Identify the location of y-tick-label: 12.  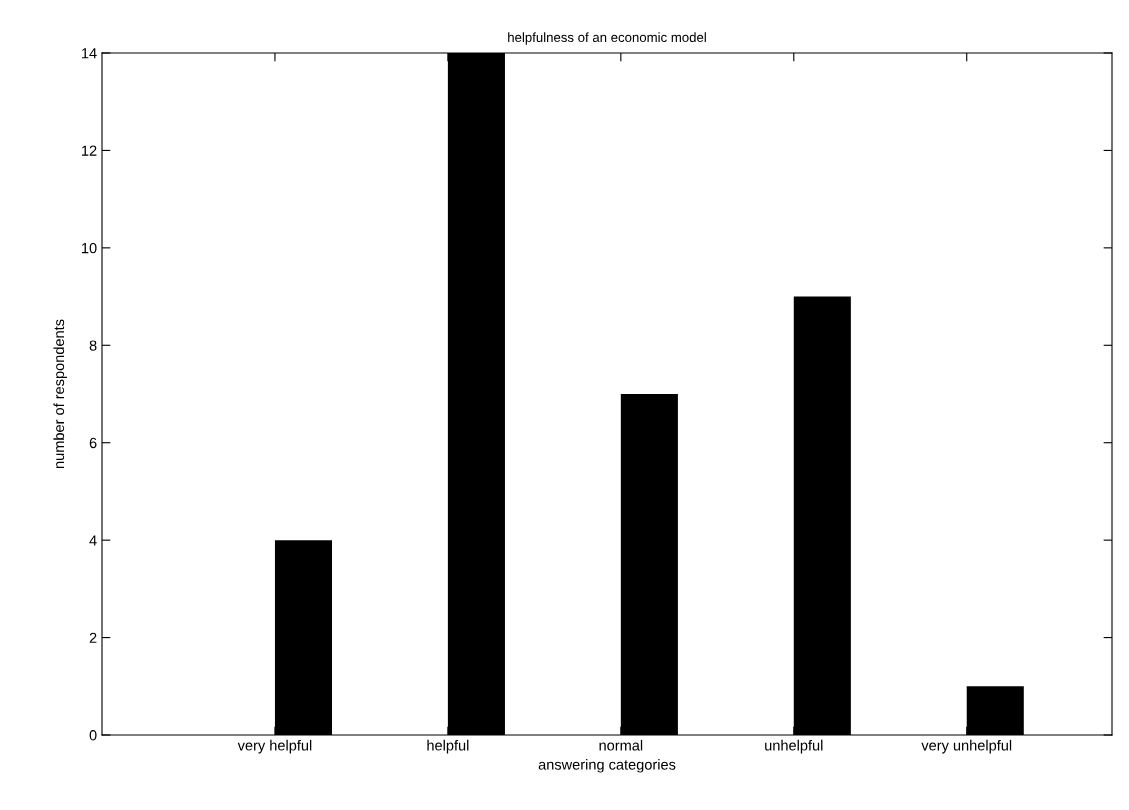
(89, 150).